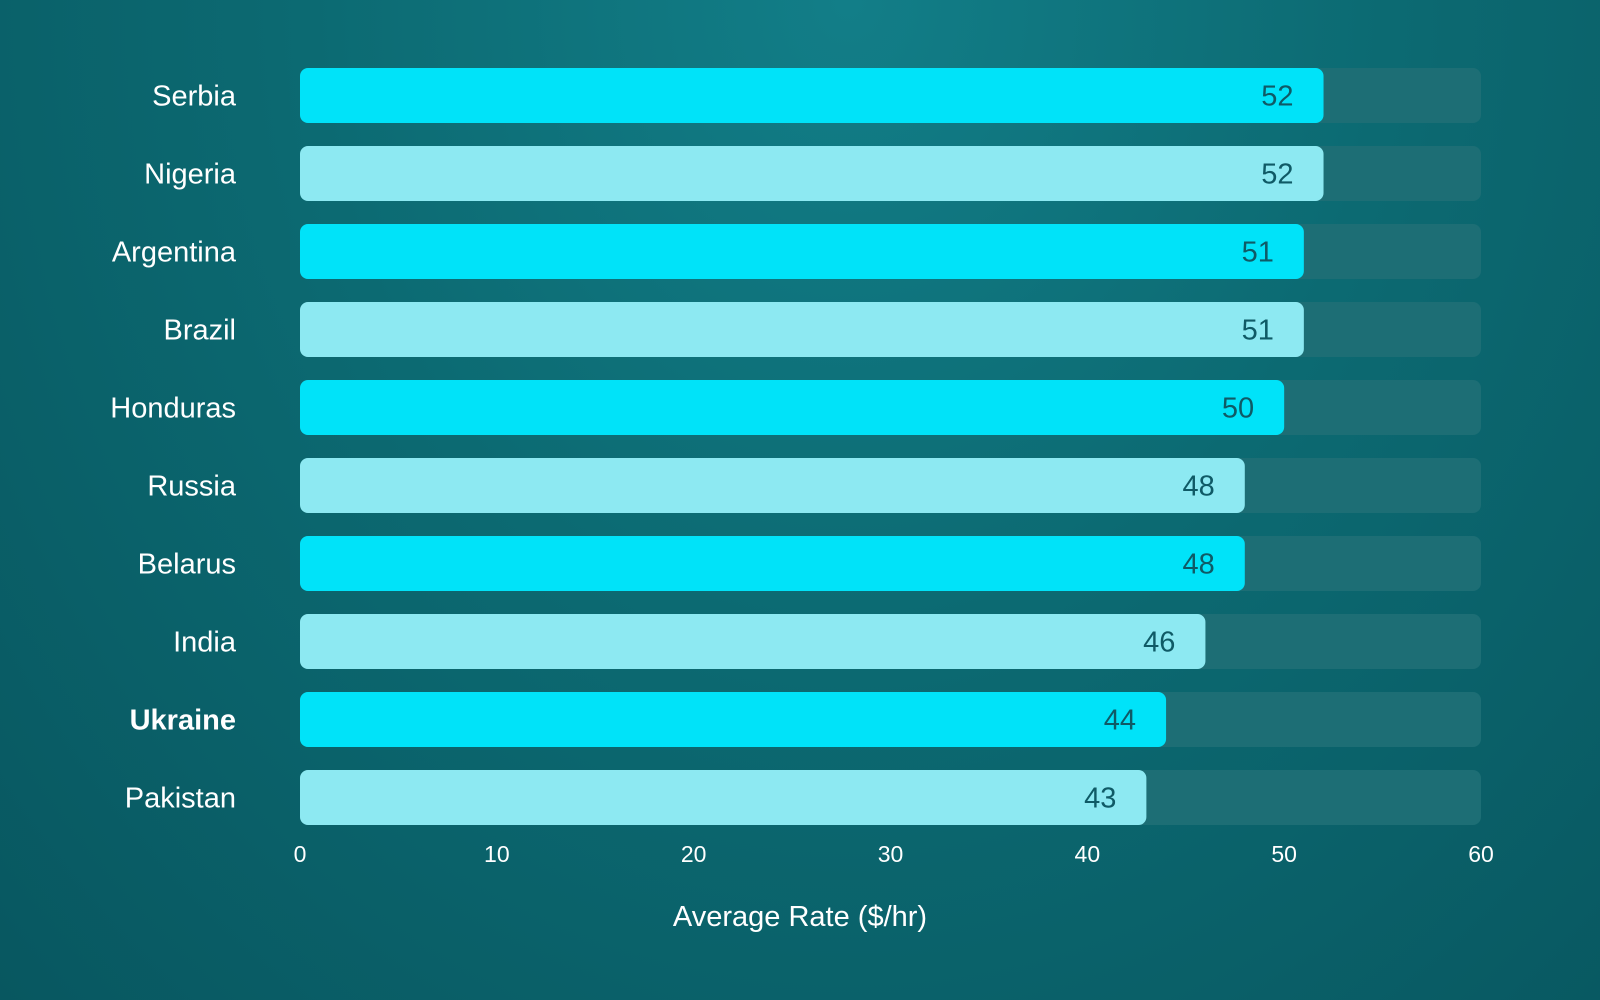 This screenshot has width=1600, height=1000. Describe the element at coordinates (1284, 854) in the screenshot. I see `x-tick-label: 50` at that location.